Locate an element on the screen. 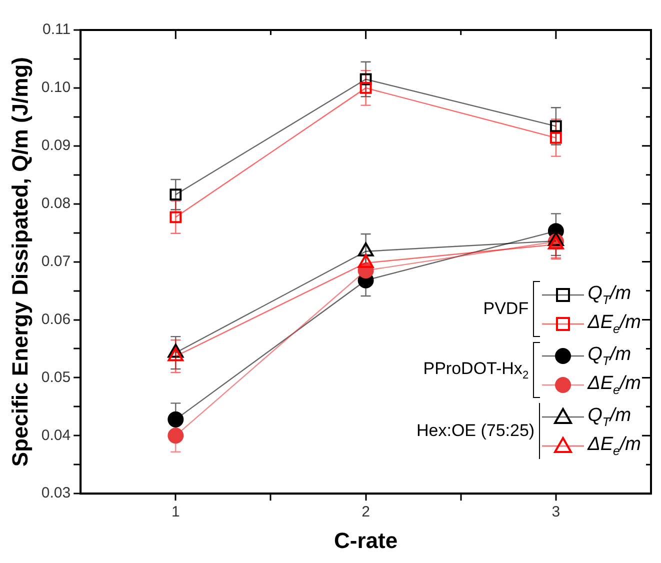  annotation: PVDF is located at coordinates (506, 309).